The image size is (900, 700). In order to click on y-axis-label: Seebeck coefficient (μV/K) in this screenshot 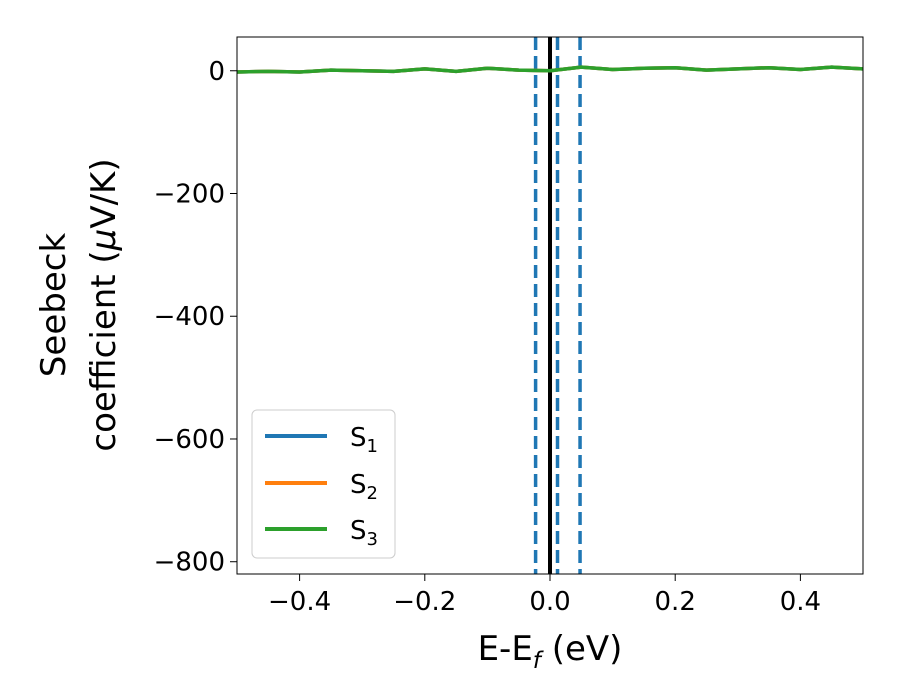, I will do `click(79, 304)`.